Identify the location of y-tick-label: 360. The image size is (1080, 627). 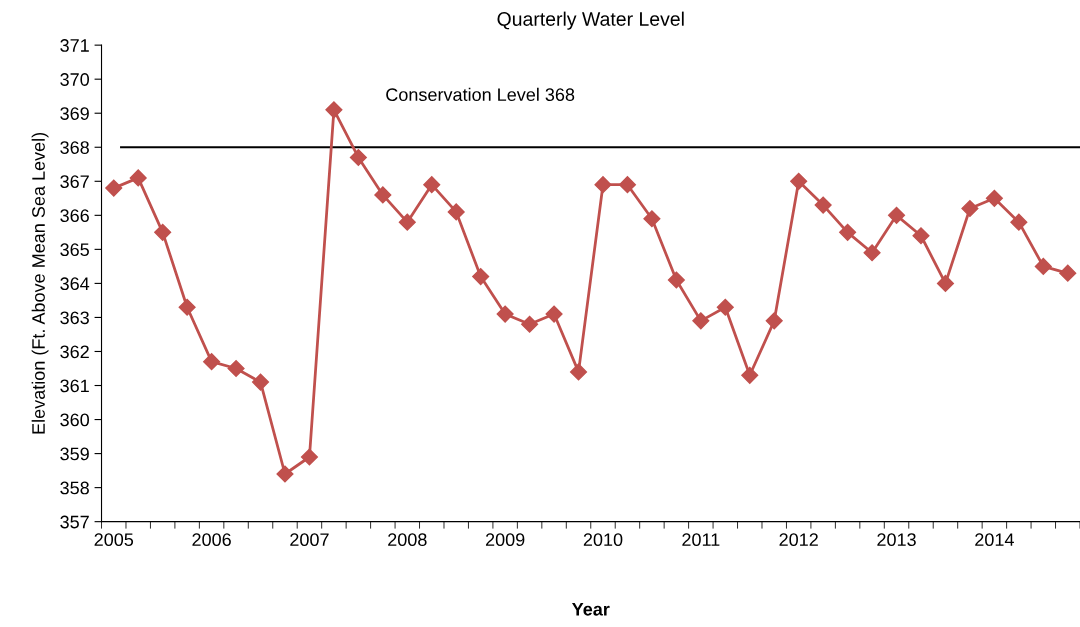
(75, 420).